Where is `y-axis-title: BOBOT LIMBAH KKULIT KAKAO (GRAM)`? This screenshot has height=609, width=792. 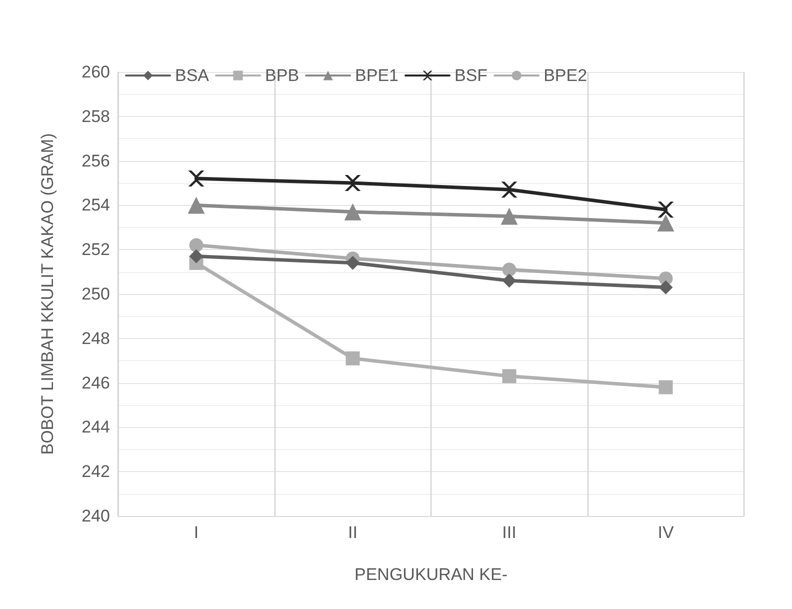 y-axis-title: BOBOT LIMBAH KKULIT KAKAO (GRAM) is located at coordinates (47, 294).